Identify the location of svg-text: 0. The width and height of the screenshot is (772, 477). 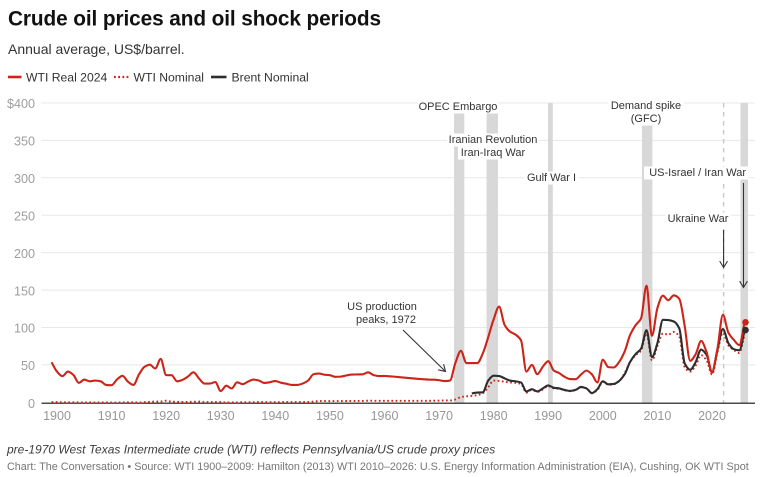
(31, 404).